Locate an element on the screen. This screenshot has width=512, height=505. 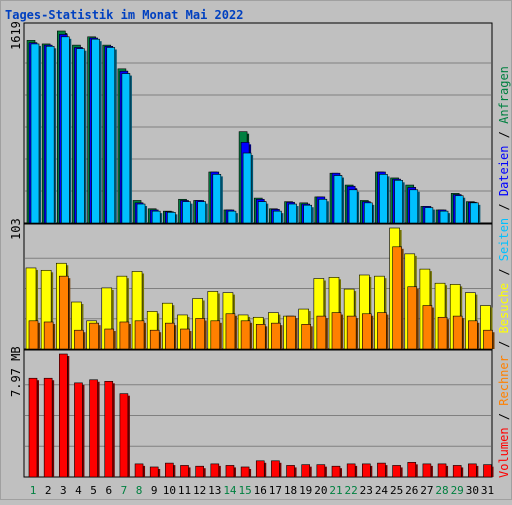
x-tick-label-day-18: 18 is located at coordinates (290, 490).